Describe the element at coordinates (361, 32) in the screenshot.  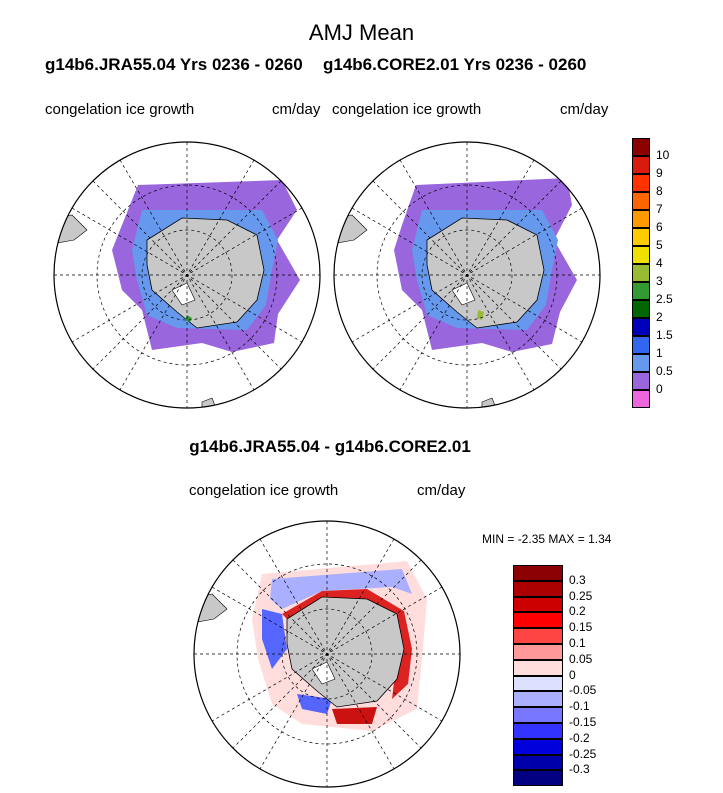
I see `figure-title: AMJ Mean` at that location.